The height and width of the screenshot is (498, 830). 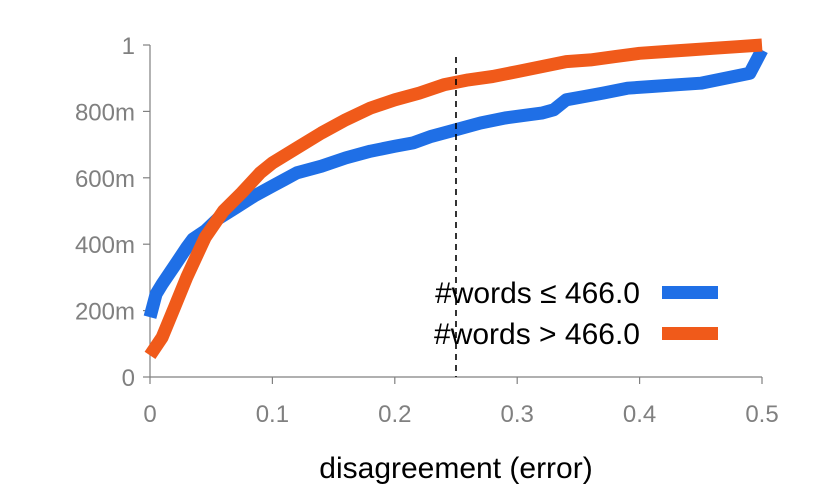 I want to click on x-tick-label: 0.5, so click(x=761, y=414).